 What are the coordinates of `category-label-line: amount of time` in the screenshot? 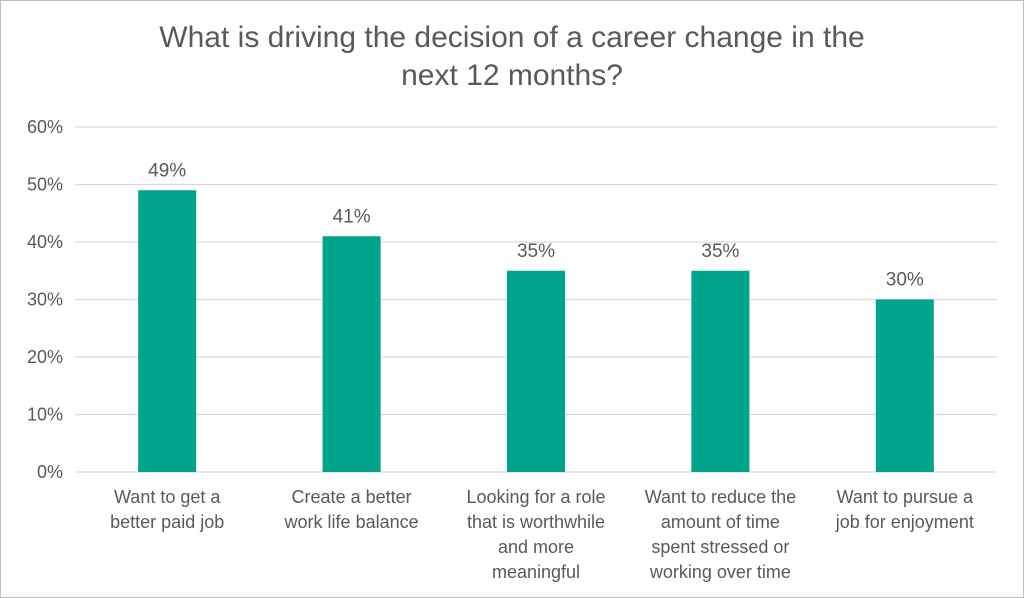 It's located at (720, 522).